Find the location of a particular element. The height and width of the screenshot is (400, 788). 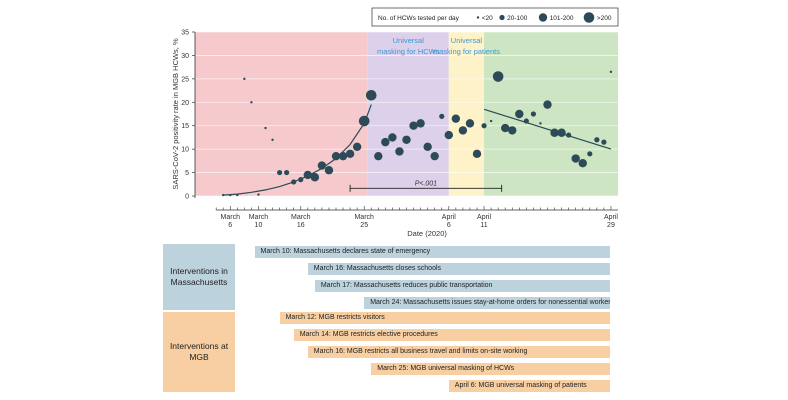

x-tick-day-2: 16 is located at coordinates (301, 225).